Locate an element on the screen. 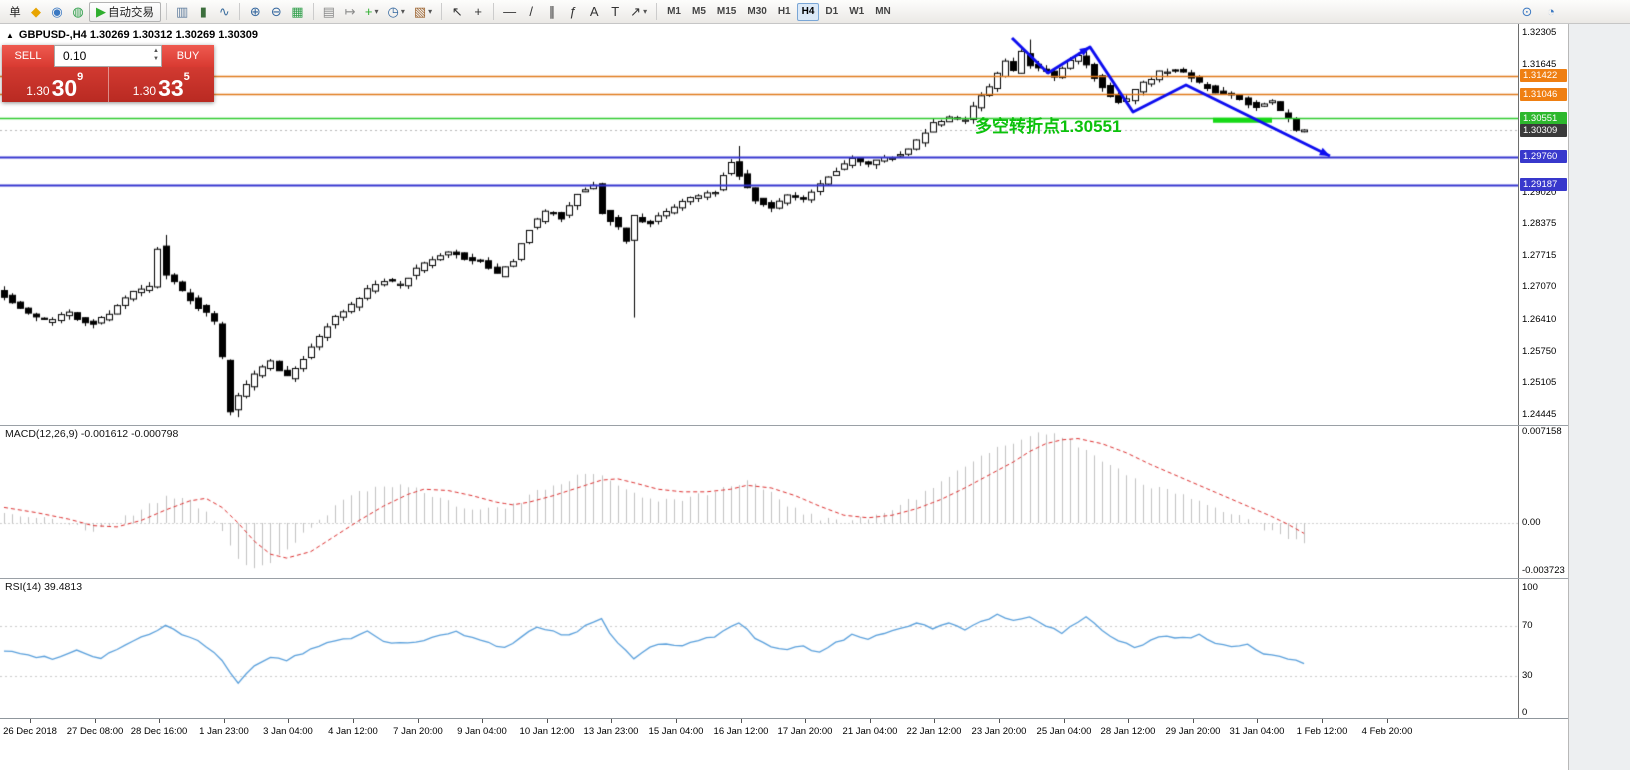 The width and height of the screenshot is (1630, 770). line-chart-button: ∿ is located at coordinates (224, 12).